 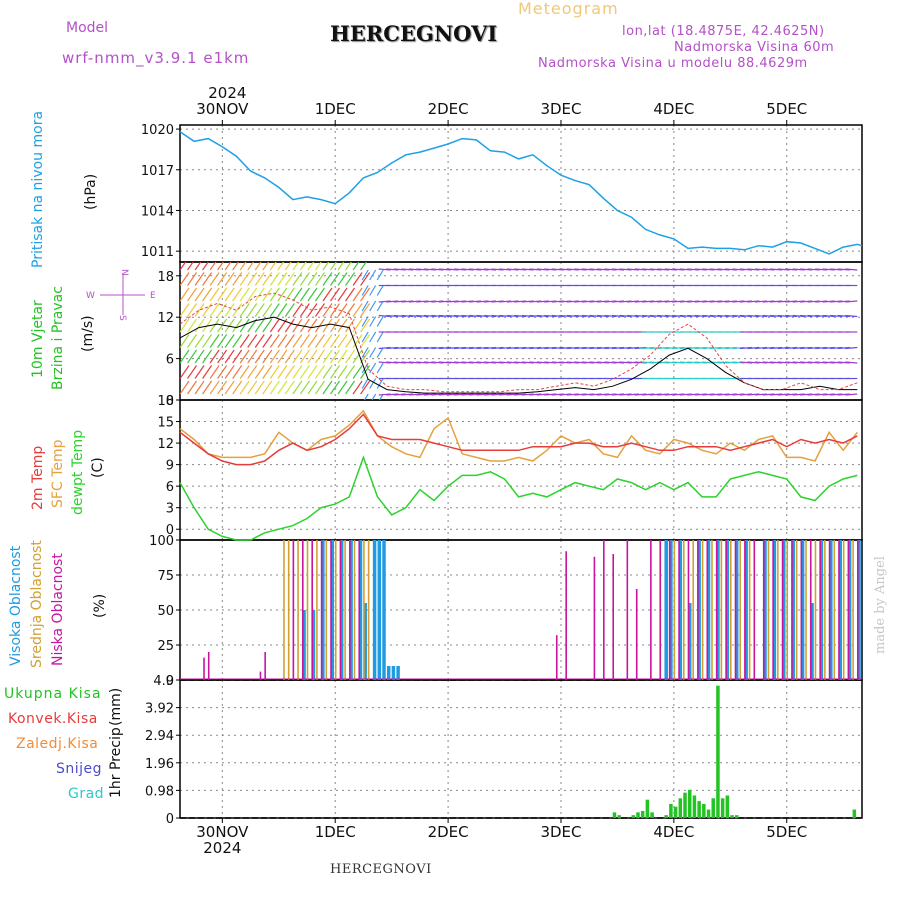 I want to click on top-day-label: 30NOV, so click(x=222, y=109).